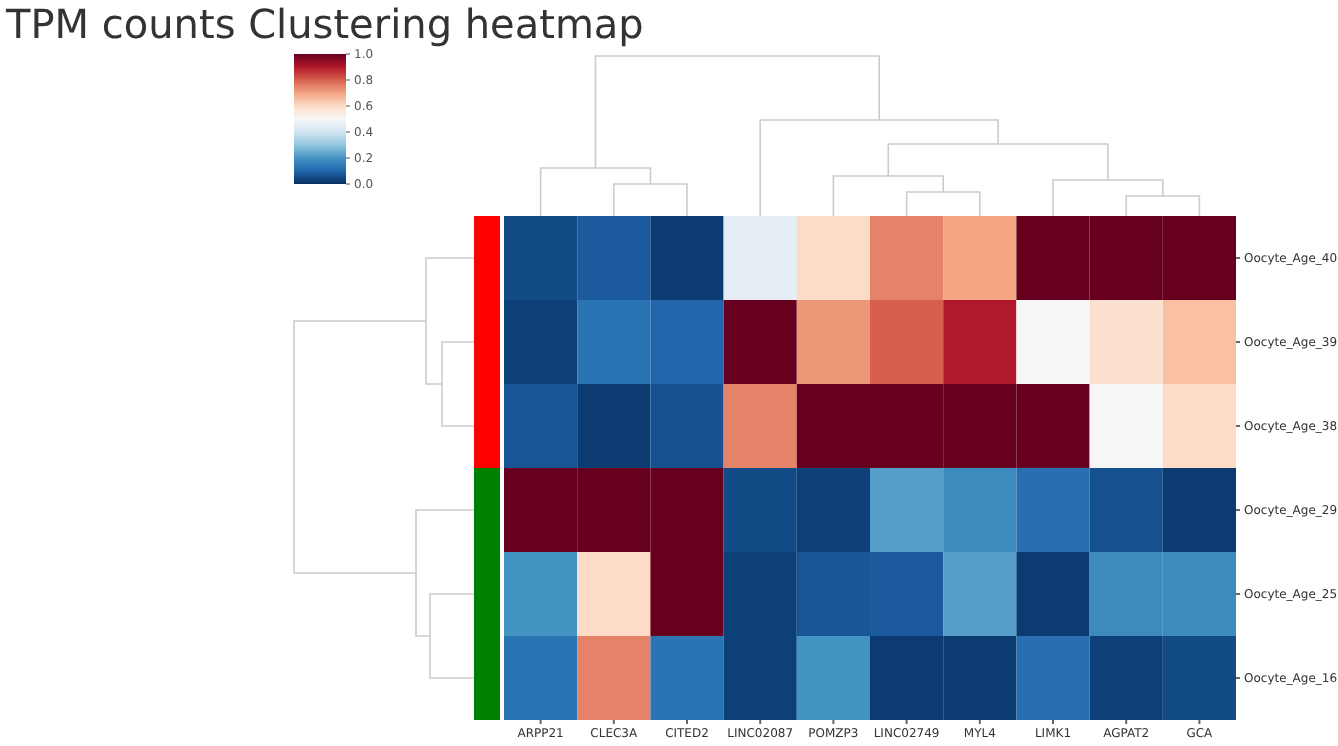  What do you see at coordinates (325, 24) in the screenshot?
I see `chart-title: TPM counts Clustering heatmap` at bounding box center [325, 24].